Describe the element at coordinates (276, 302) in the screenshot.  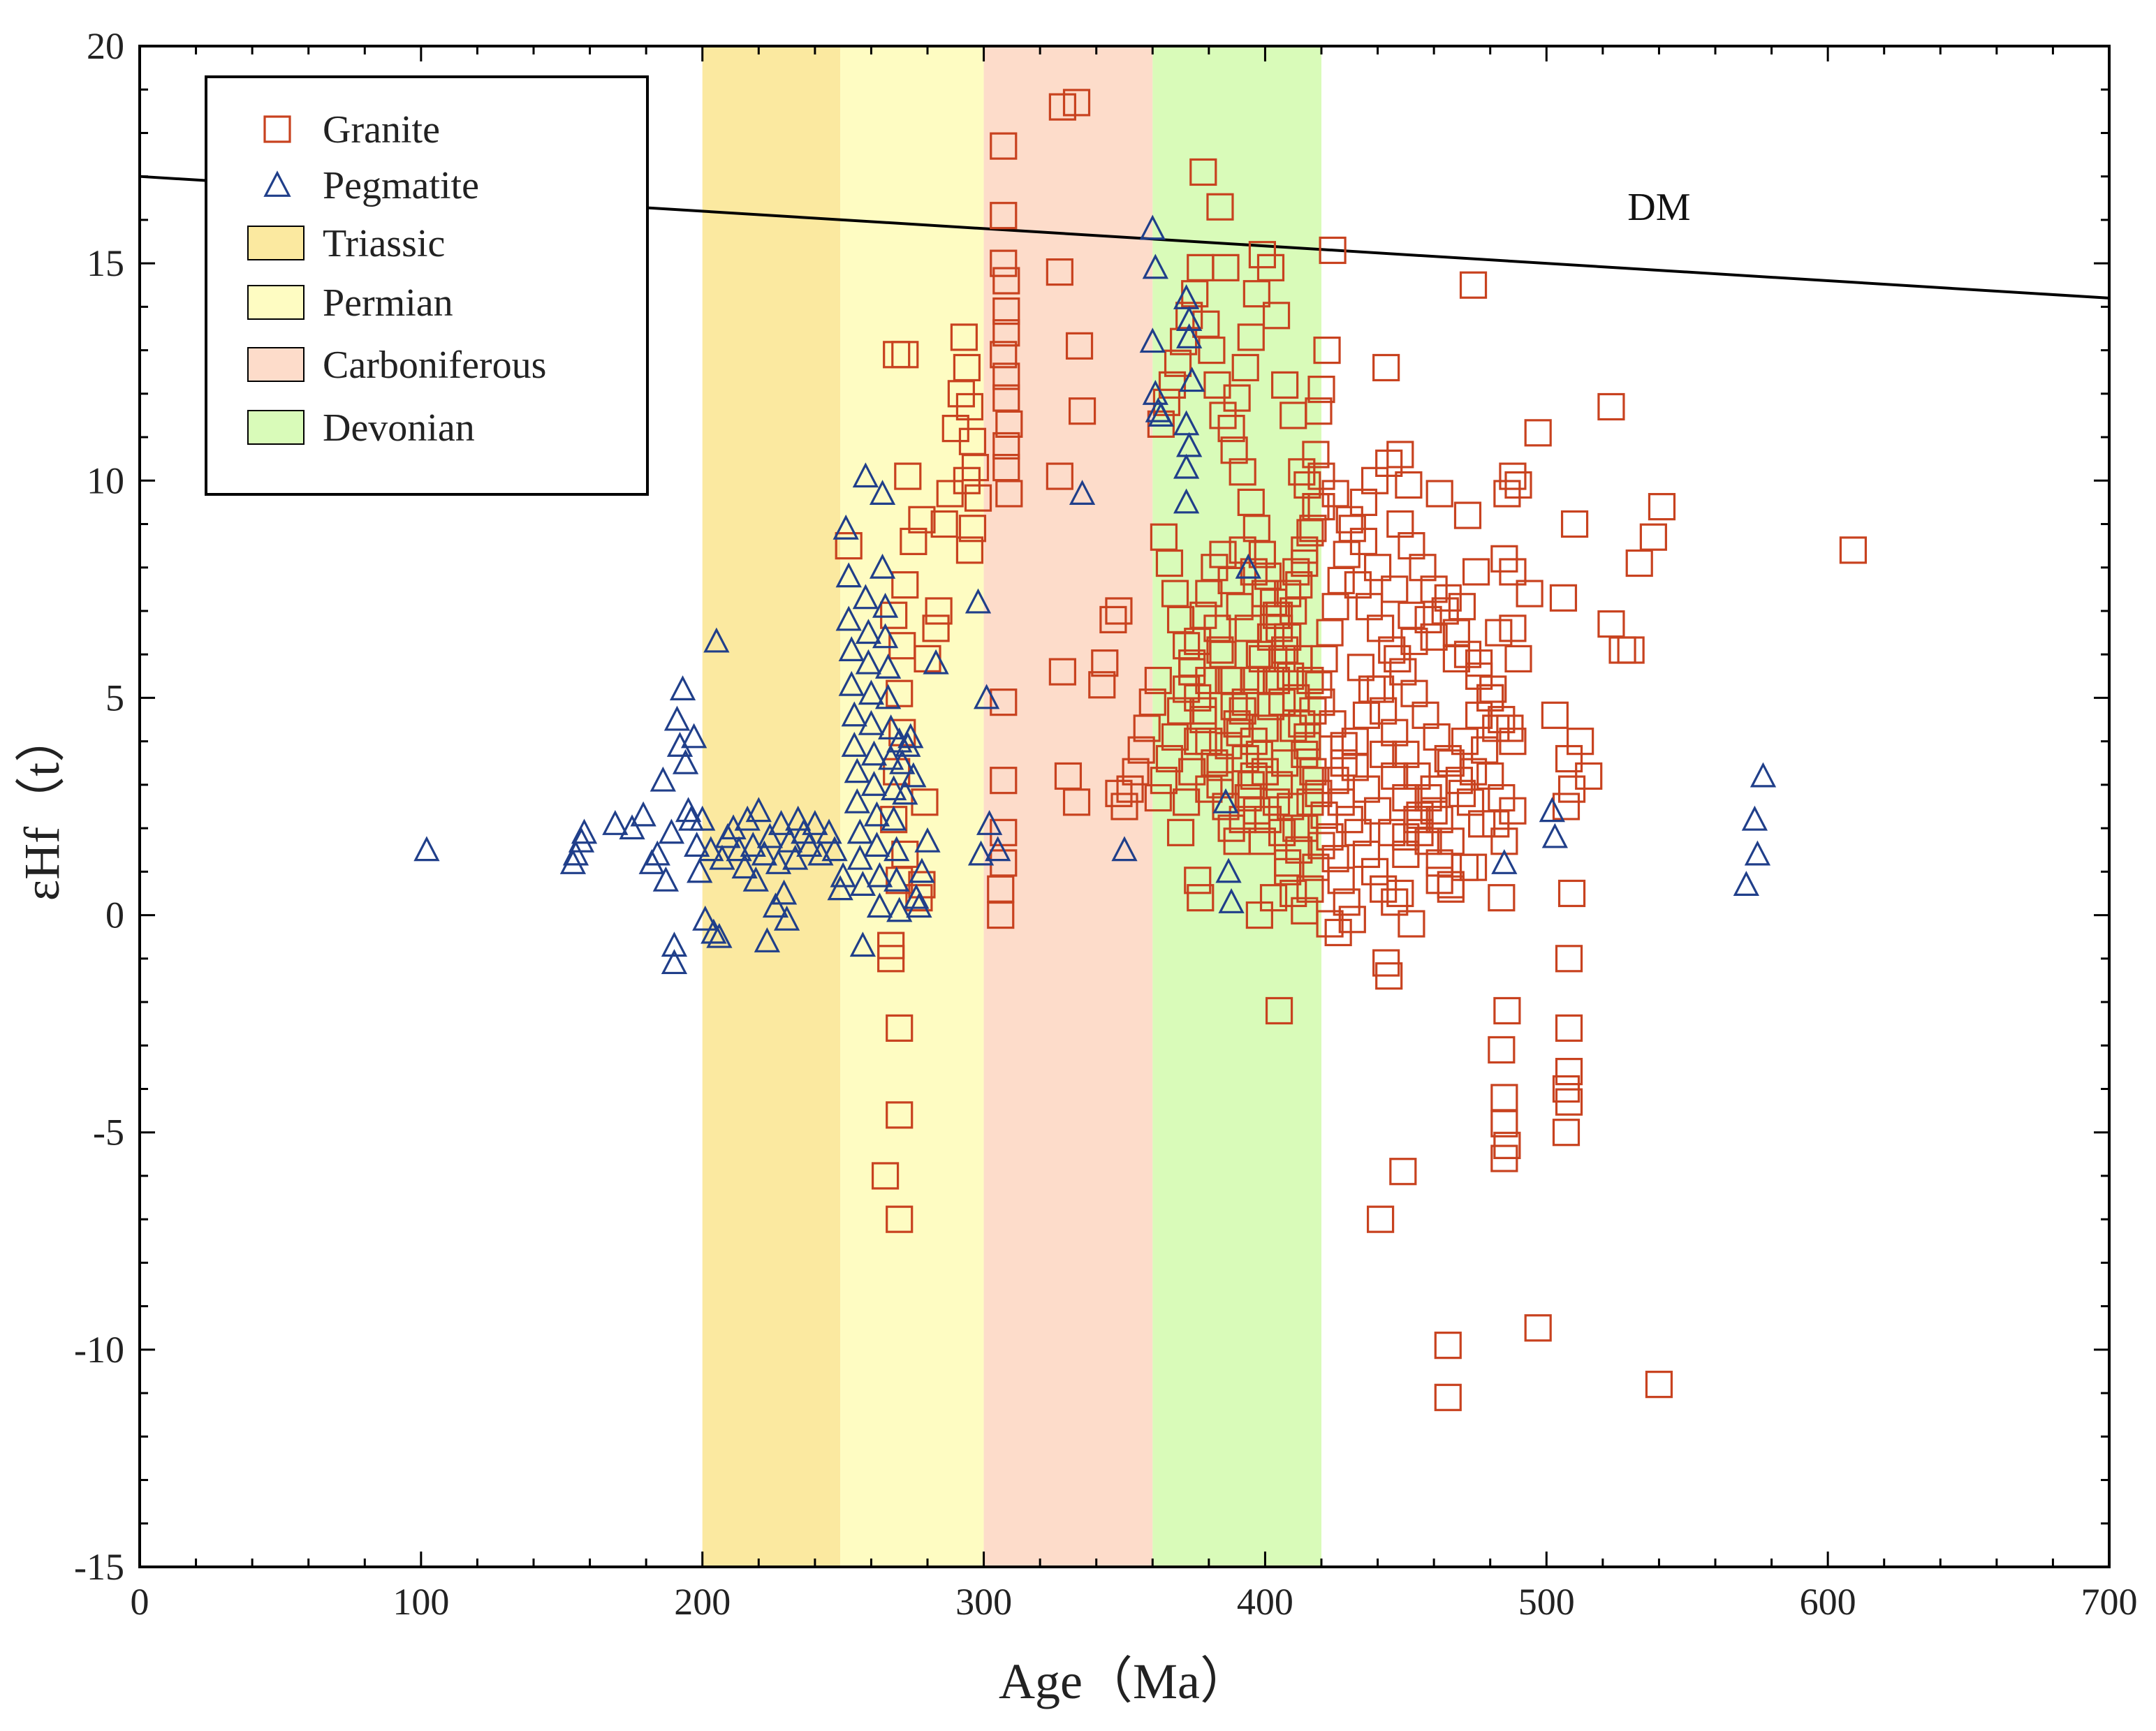
I see `legend-permian-patch` at that location.